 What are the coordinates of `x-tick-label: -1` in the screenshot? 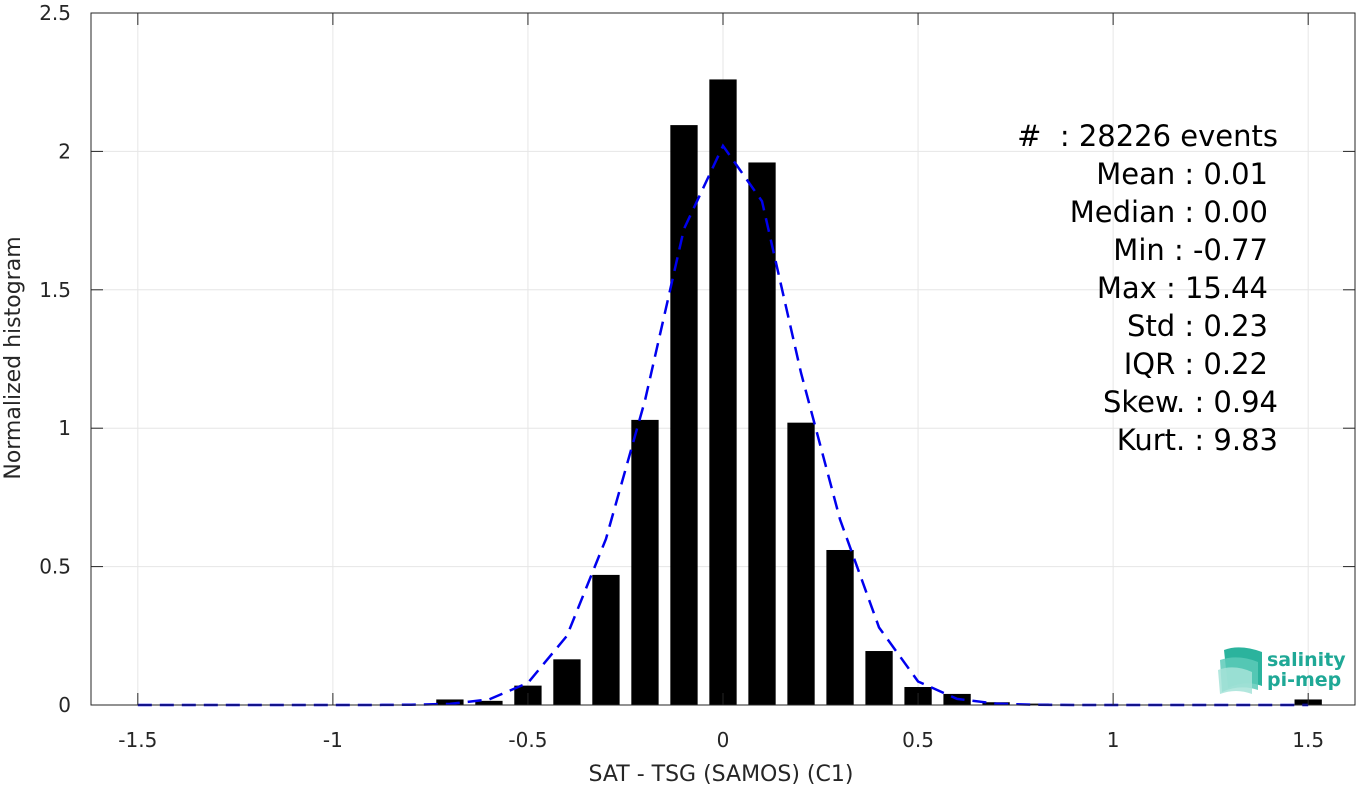 It's located at (333, 740).